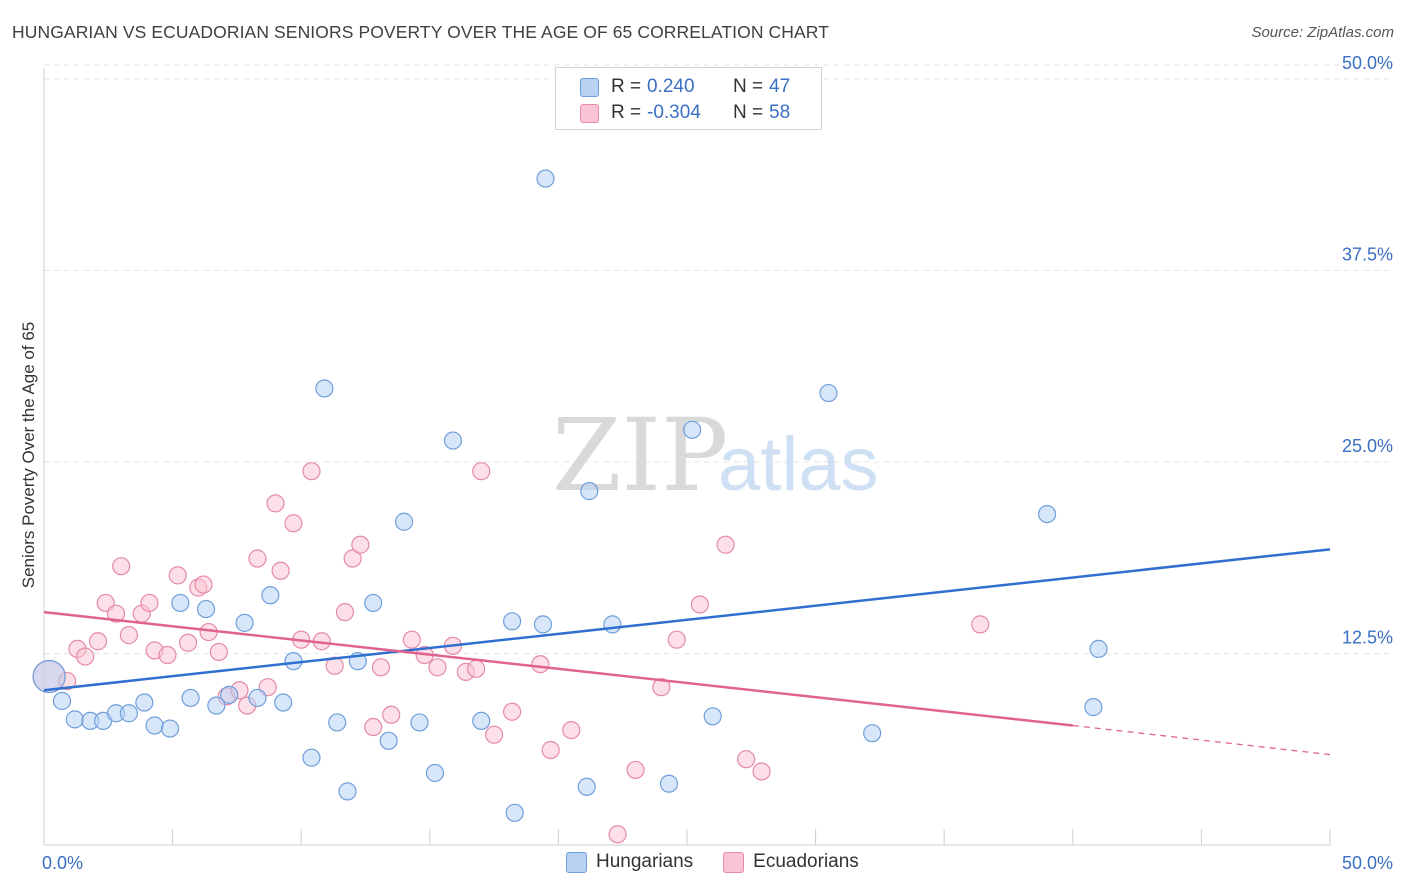 The image size is (1406, 892). I want to click on source-credit: Source: ZipAtlas.com, so click(1322, 32).